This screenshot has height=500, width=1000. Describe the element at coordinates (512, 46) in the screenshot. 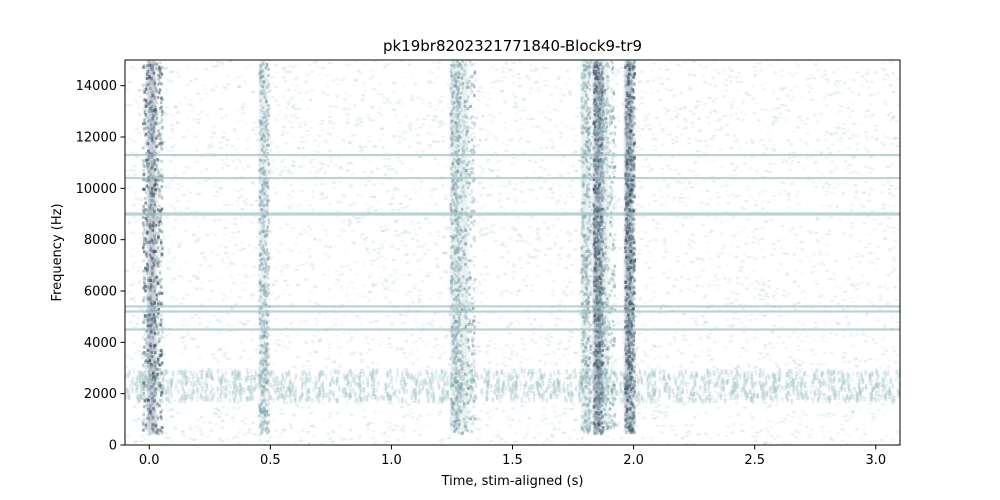

I see `chart-title: pk19br8202321771840-Block9-tr9` at that location.